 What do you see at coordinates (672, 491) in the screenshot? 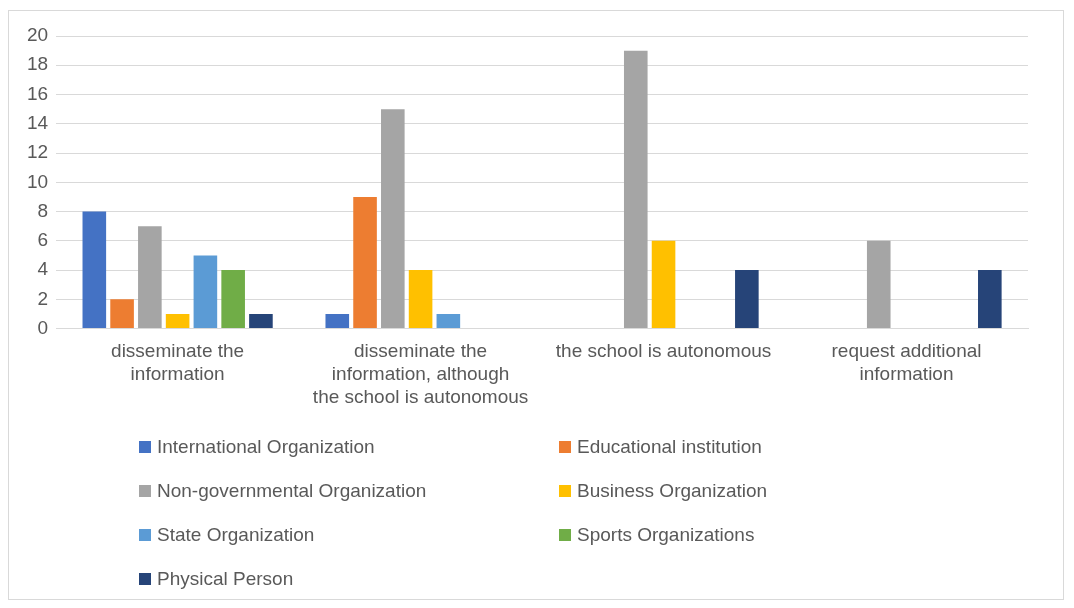
I see `legend-label: Business Organization` at bounding box center [672, 491].